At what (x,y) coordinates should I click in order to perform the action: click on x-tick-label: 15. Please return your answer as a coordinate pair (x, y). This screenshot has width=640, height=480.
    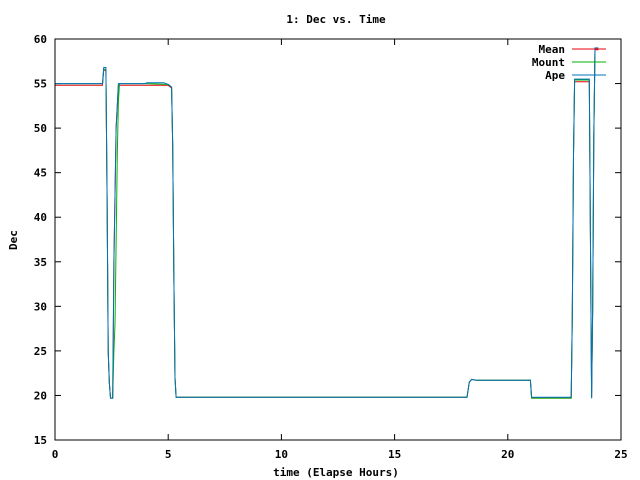
    Looking at the image, I should click on (394, 454).